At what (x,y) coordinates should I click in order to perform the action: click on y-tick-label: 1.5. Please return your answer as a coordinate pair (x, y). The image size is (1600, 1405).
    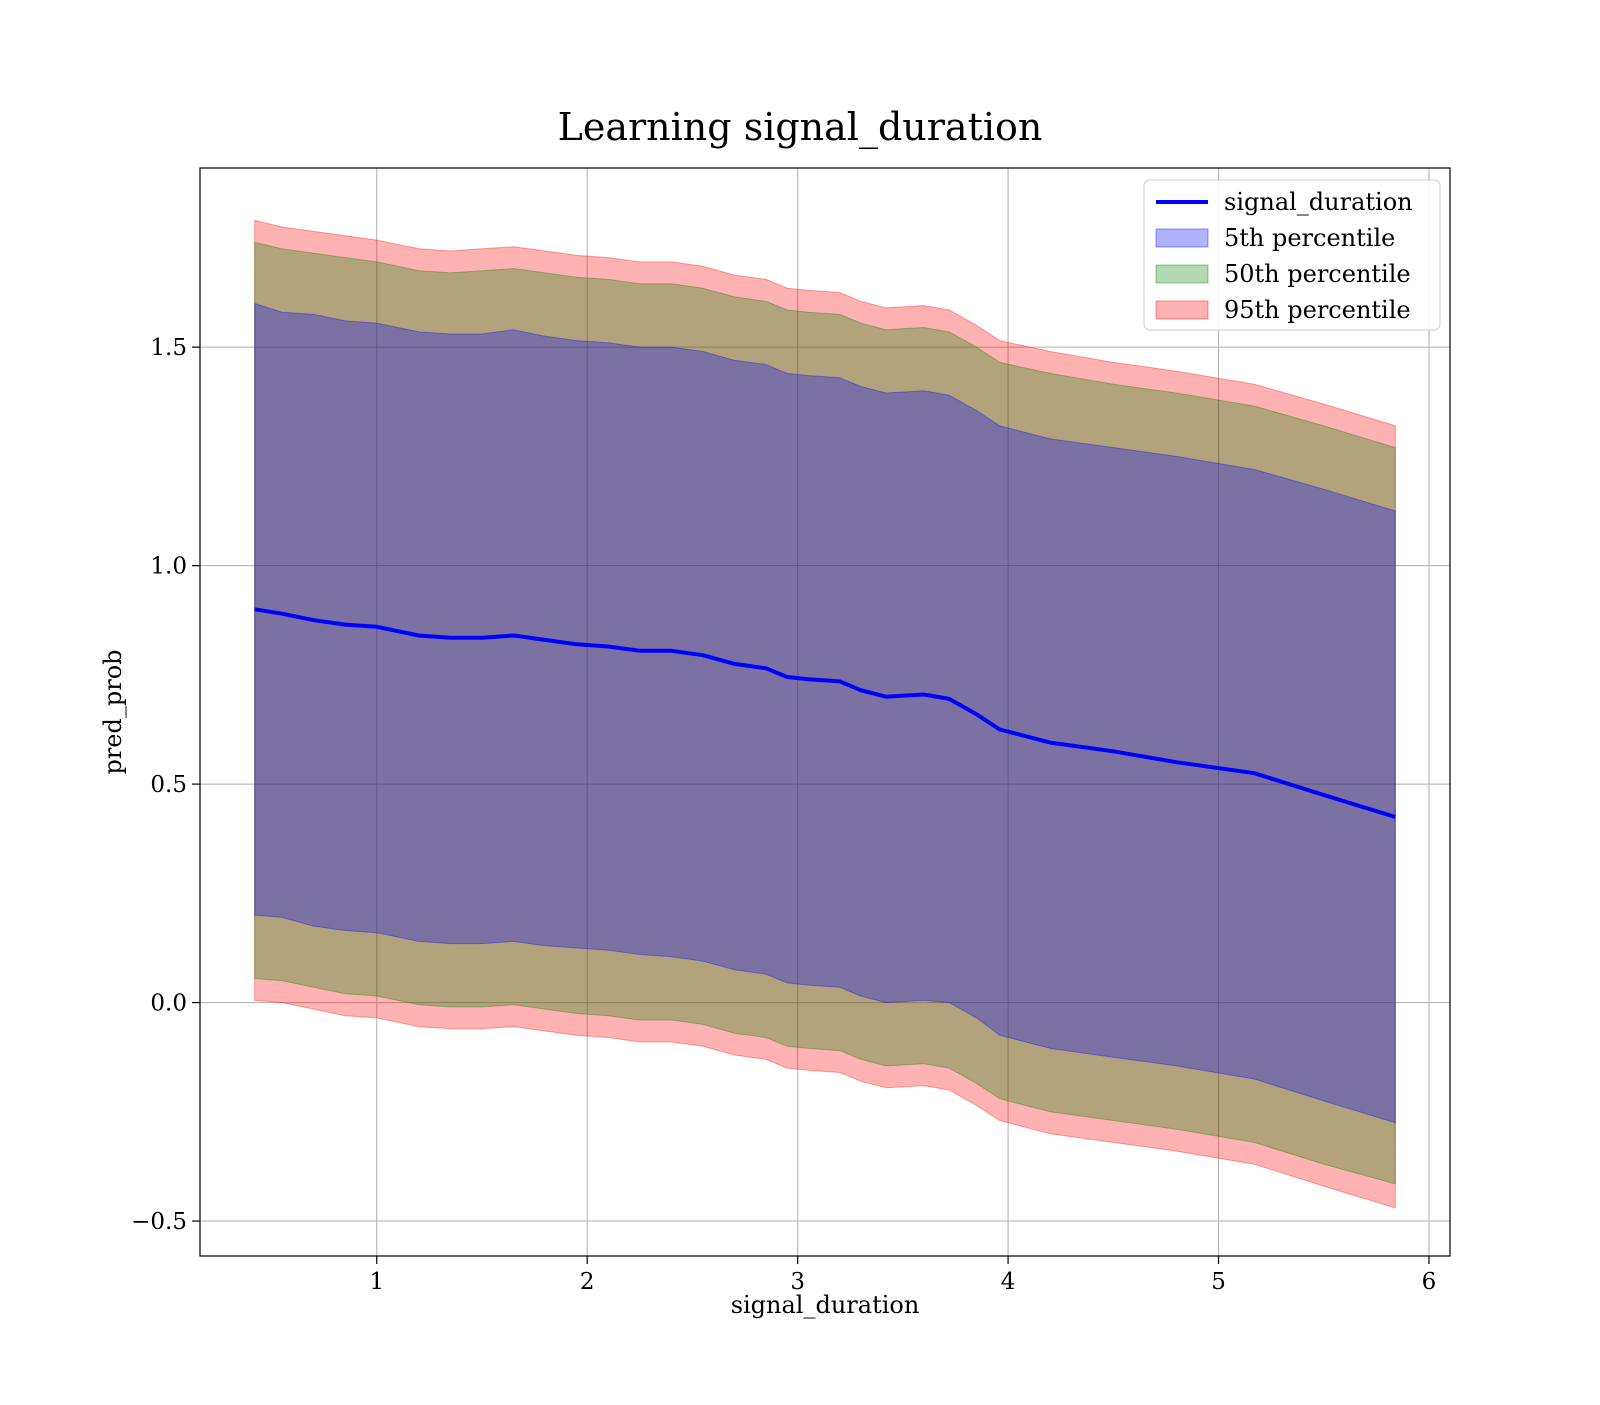
    Looking at the image, I should click on (168, 348).